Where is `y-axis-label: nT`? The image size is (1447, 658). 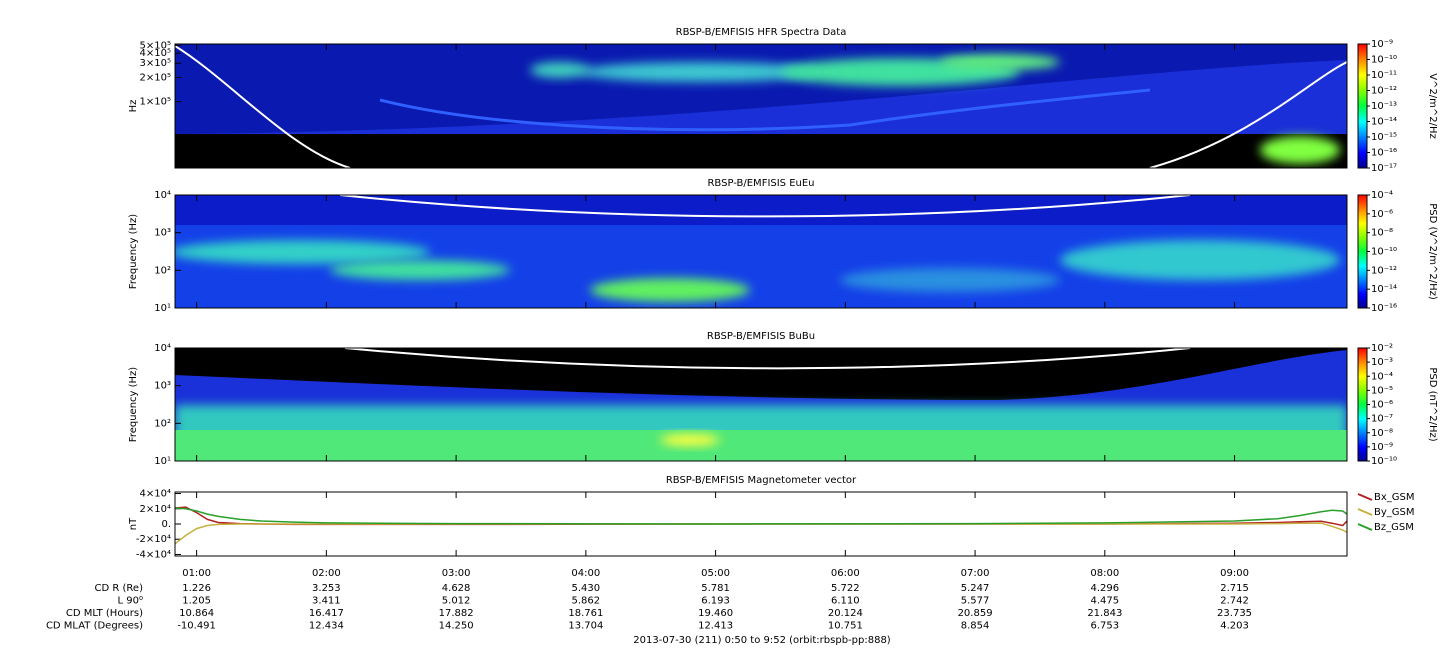 y-axis-label: nT is located at coordinates (133, 523).